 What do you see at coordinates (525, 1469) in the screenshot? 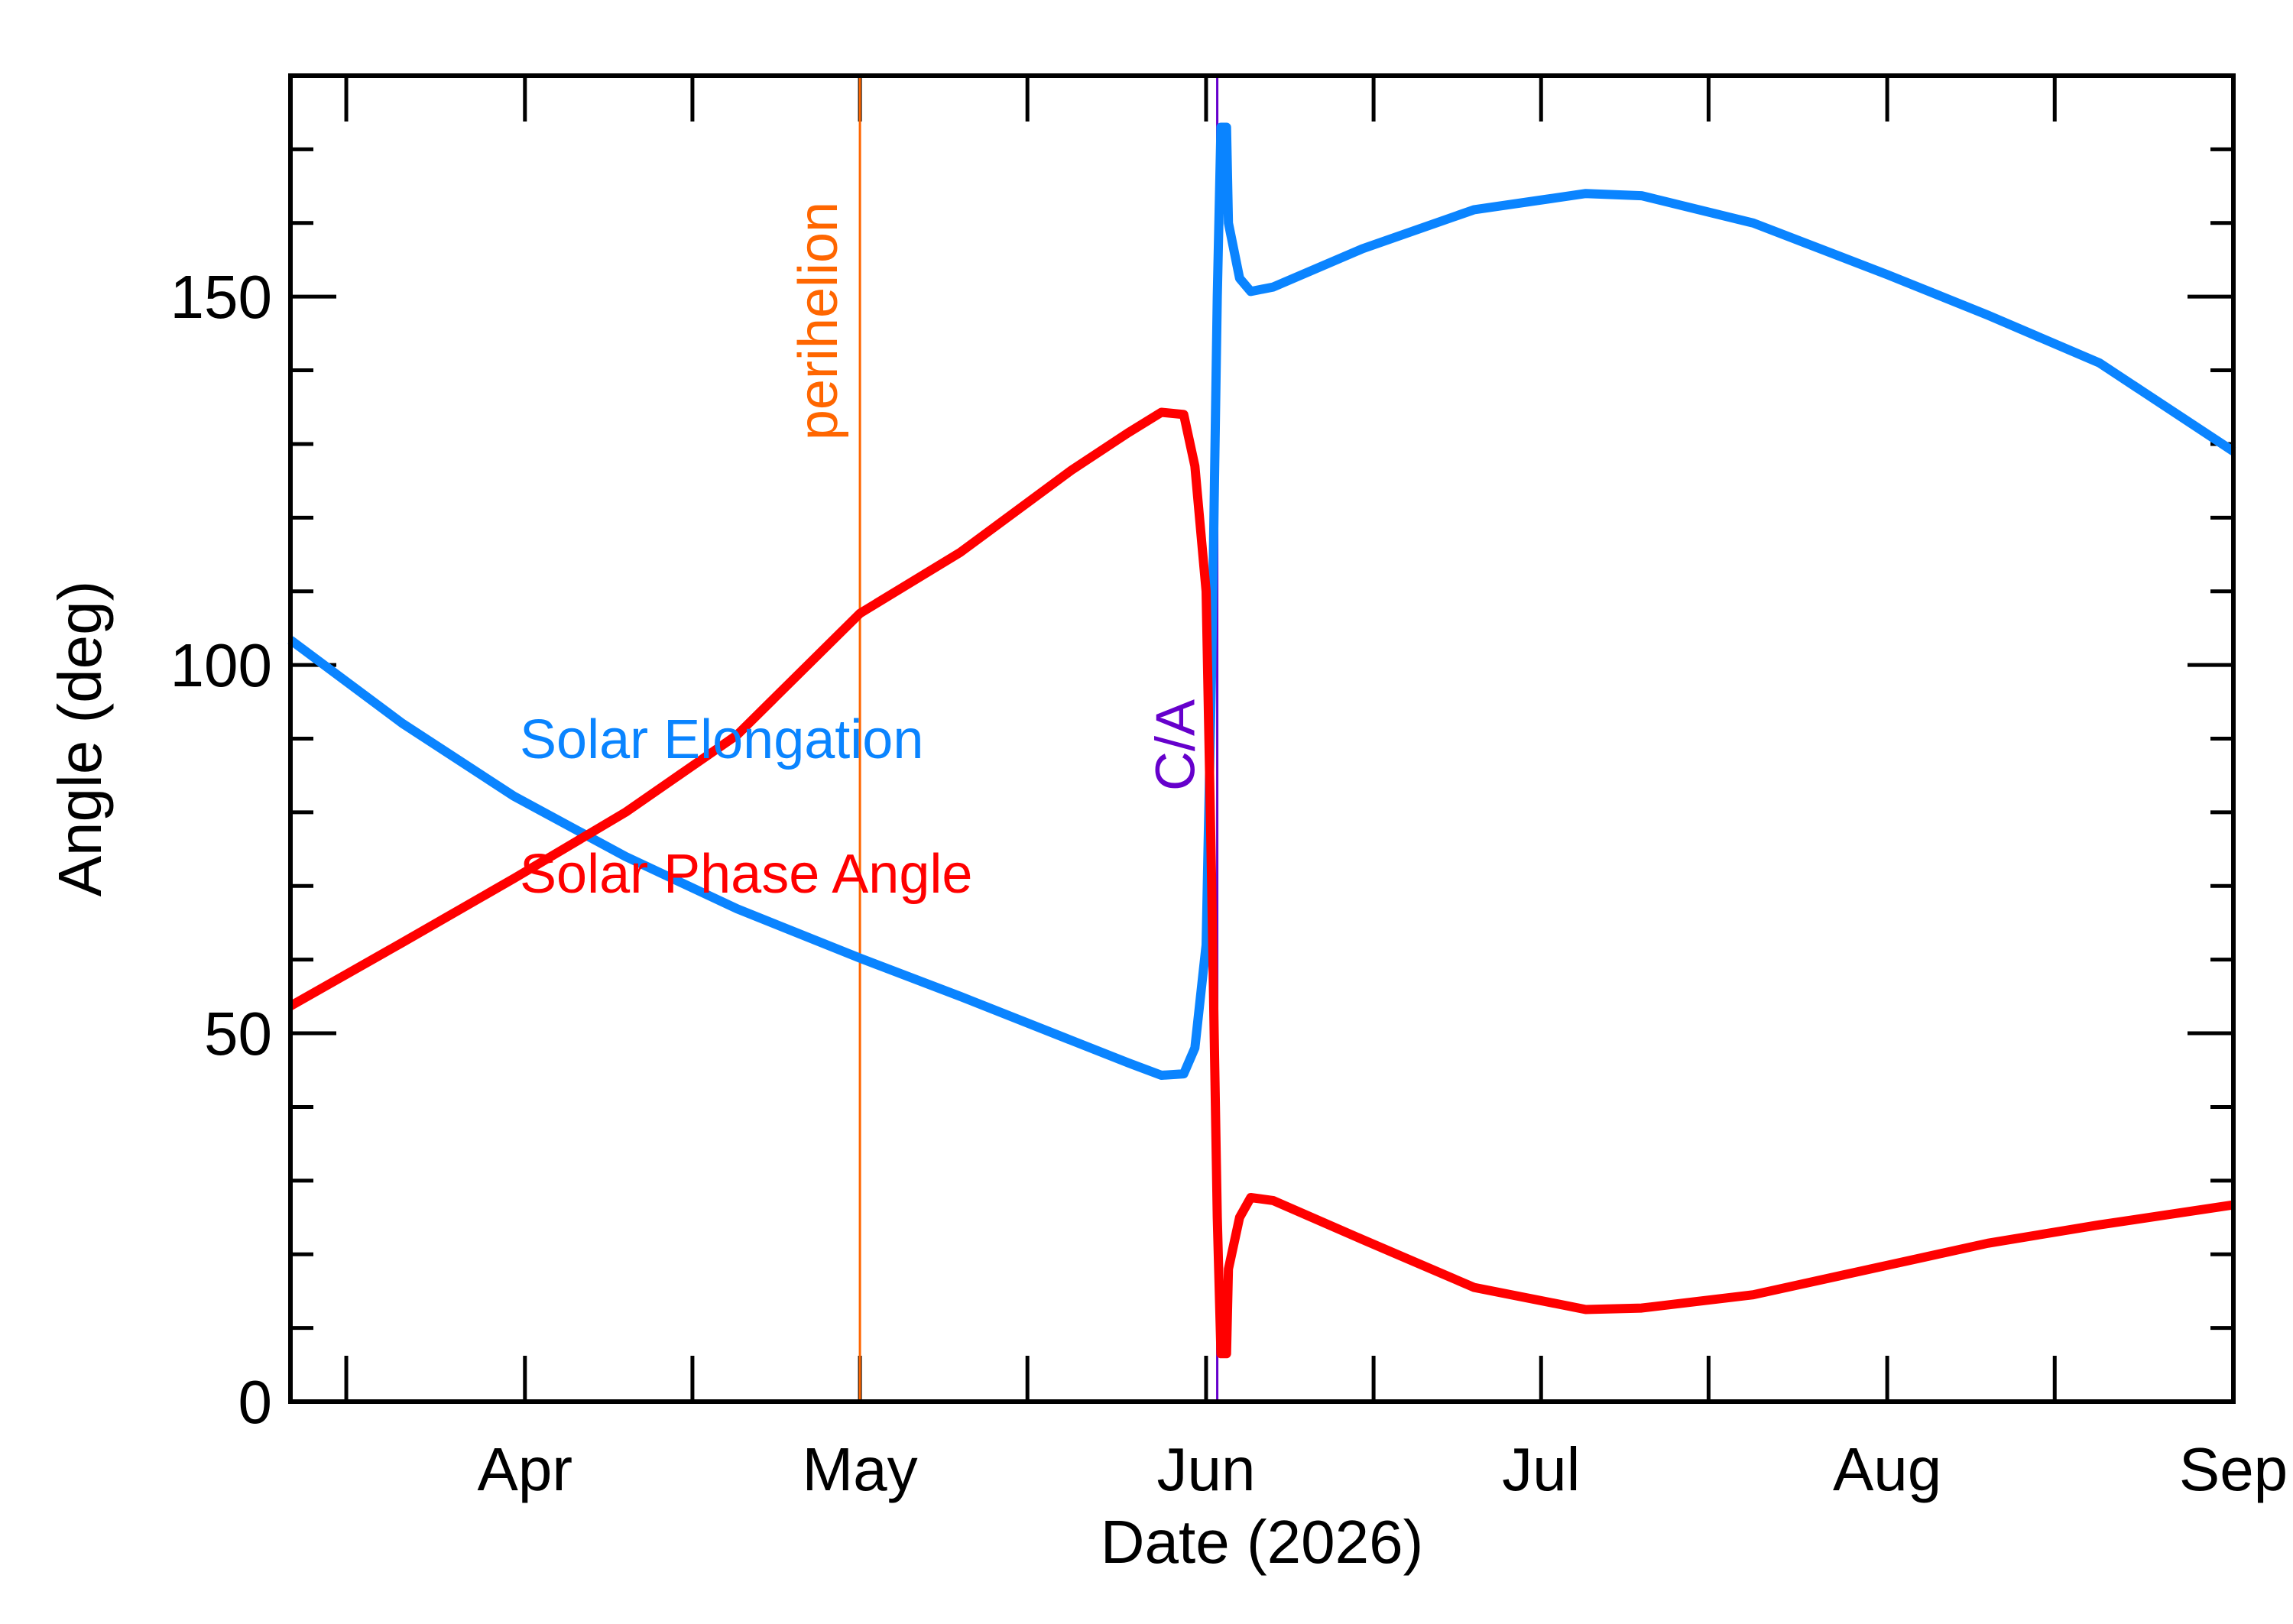
I see `x-tick-label: Apr` at bounding box center [525, 1469].